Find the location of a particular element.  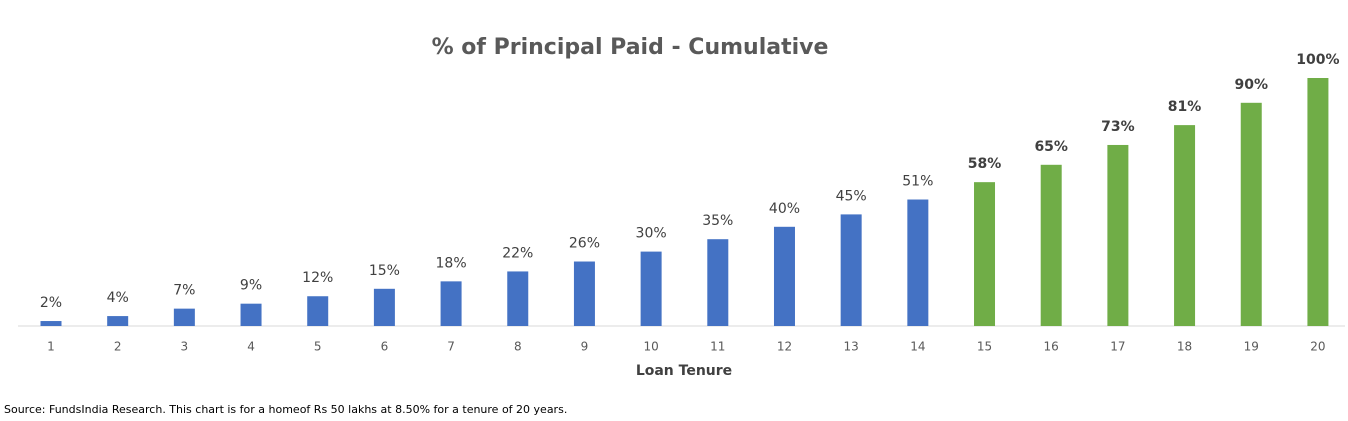

value-label: 15% is located at coordinates (384, 271).